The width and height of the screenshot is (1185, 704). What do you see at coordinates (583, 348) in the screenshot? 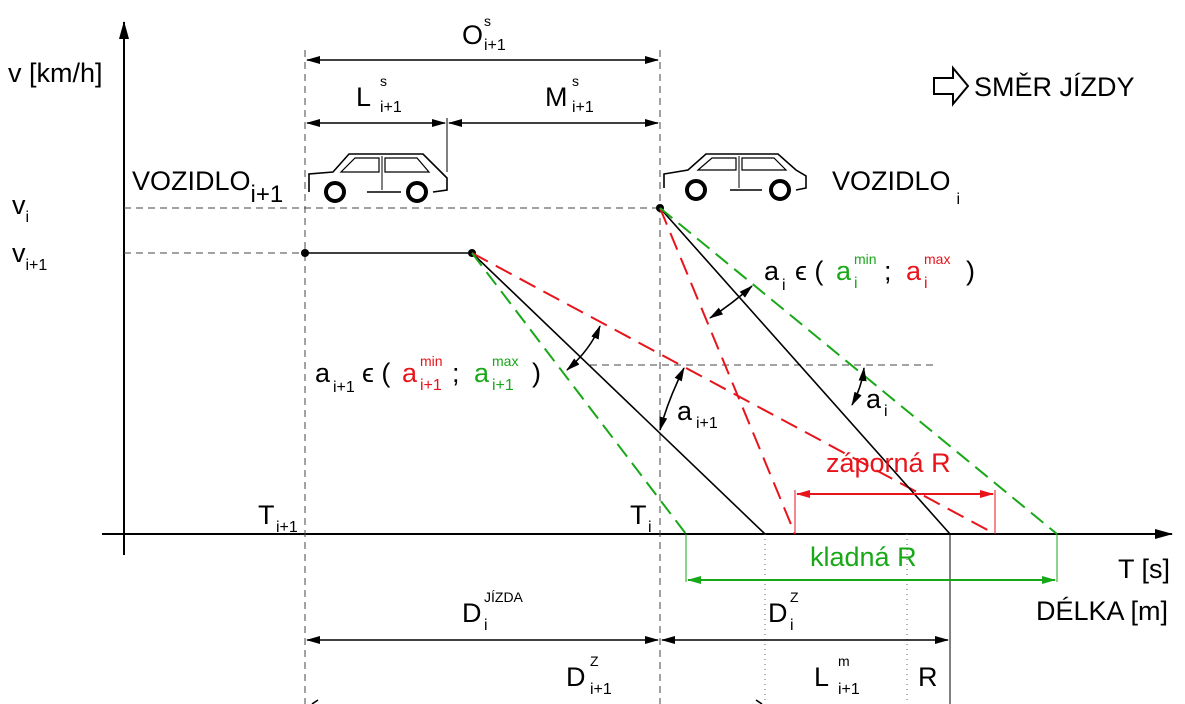
I see `a-i1-range-arc` at bounding box center [583, 348].